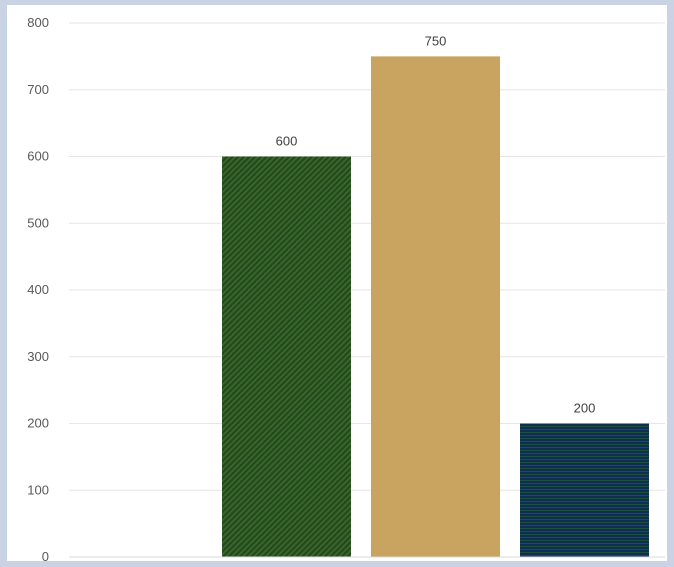 The image size is (674, 567). Describe the element at coordinates (45, 555) in the screenshot. I see `y-tick-label: 0` at that location.